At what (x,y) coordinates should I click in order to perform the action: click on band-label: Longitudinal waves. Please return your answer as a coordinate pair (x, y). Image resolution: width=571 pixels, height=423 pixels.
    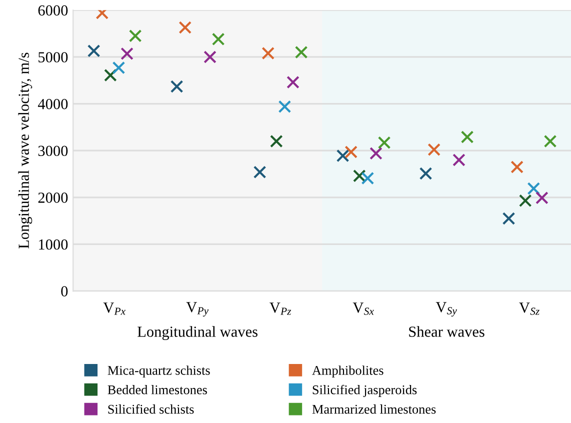
    Looking at the image, I should click on (198, 333).